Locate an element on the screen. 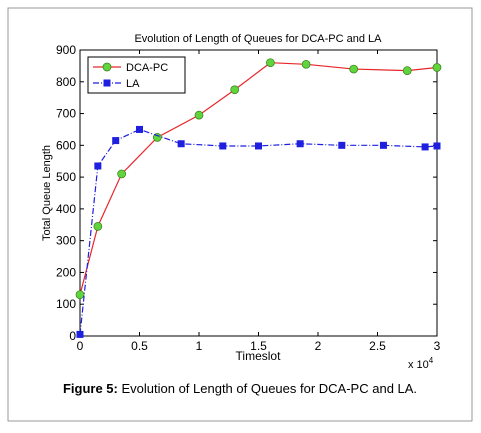 This screenshot has width=481, height=433. legend-box is located at coordinates (136, 75).